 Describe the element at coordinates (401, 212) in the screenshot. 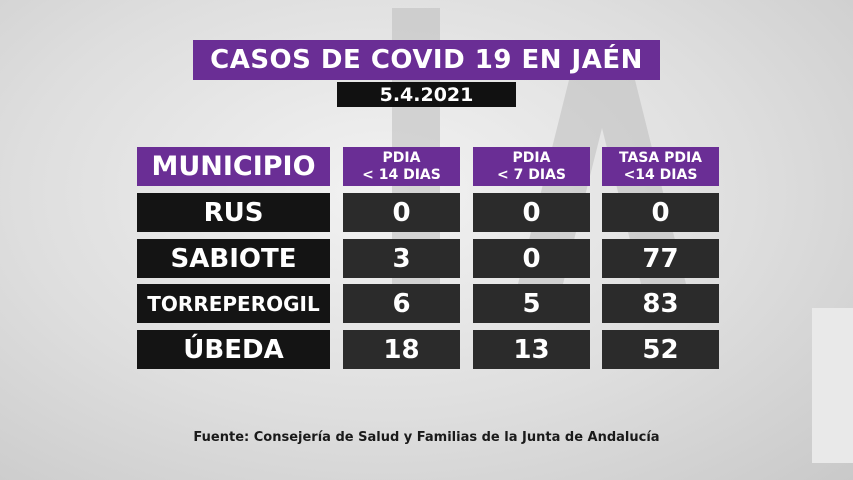

I see `row-rus-pdia14: 0` at that location.